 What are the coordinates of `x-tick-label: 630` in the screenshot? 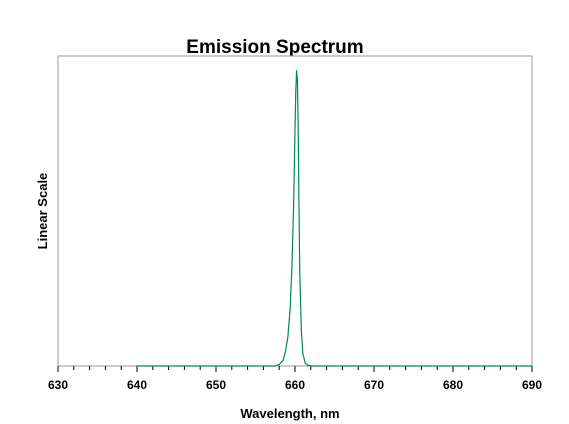 It's located at (58, 385).